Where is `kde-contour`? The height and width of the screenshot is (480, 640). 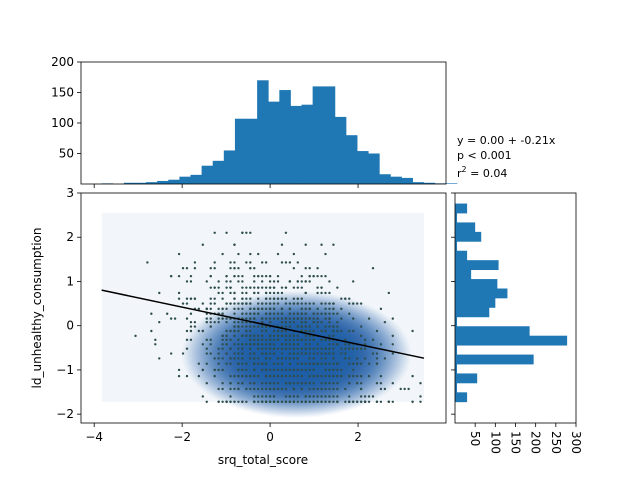 kde-contour is located at coordinates (296, 354).